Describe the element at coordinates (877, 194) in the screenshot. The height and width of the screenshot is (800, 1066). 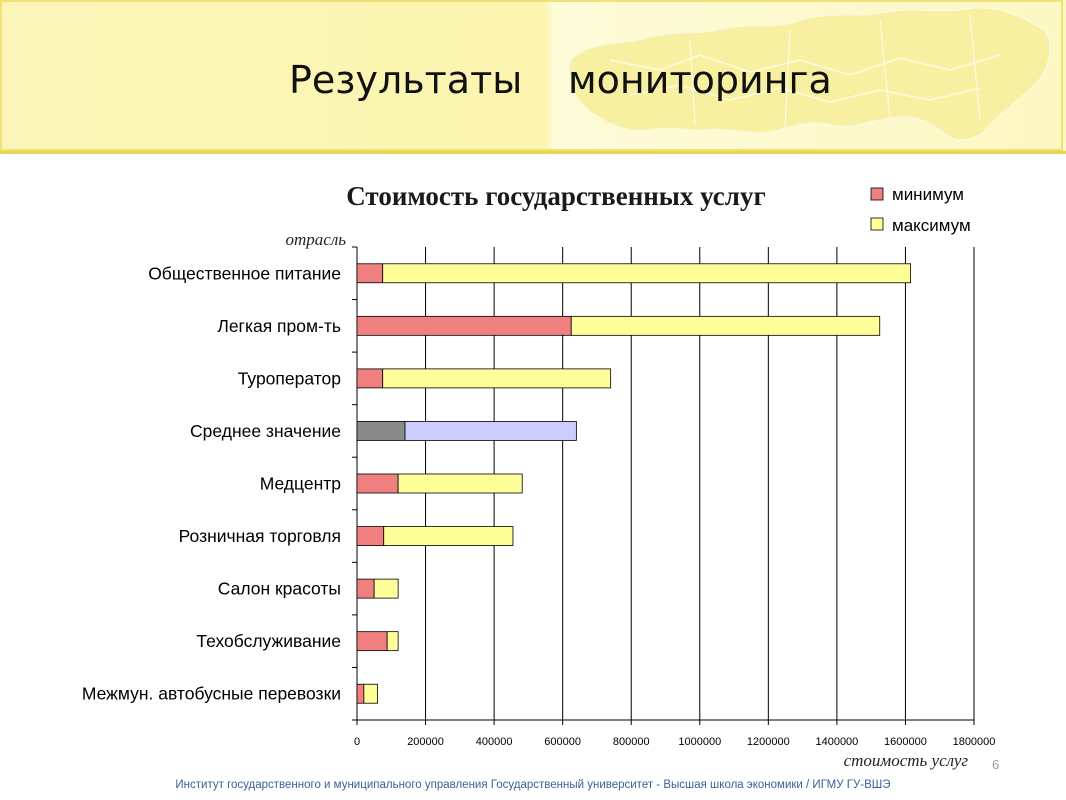
I see `legend-swatch-min` at that location.